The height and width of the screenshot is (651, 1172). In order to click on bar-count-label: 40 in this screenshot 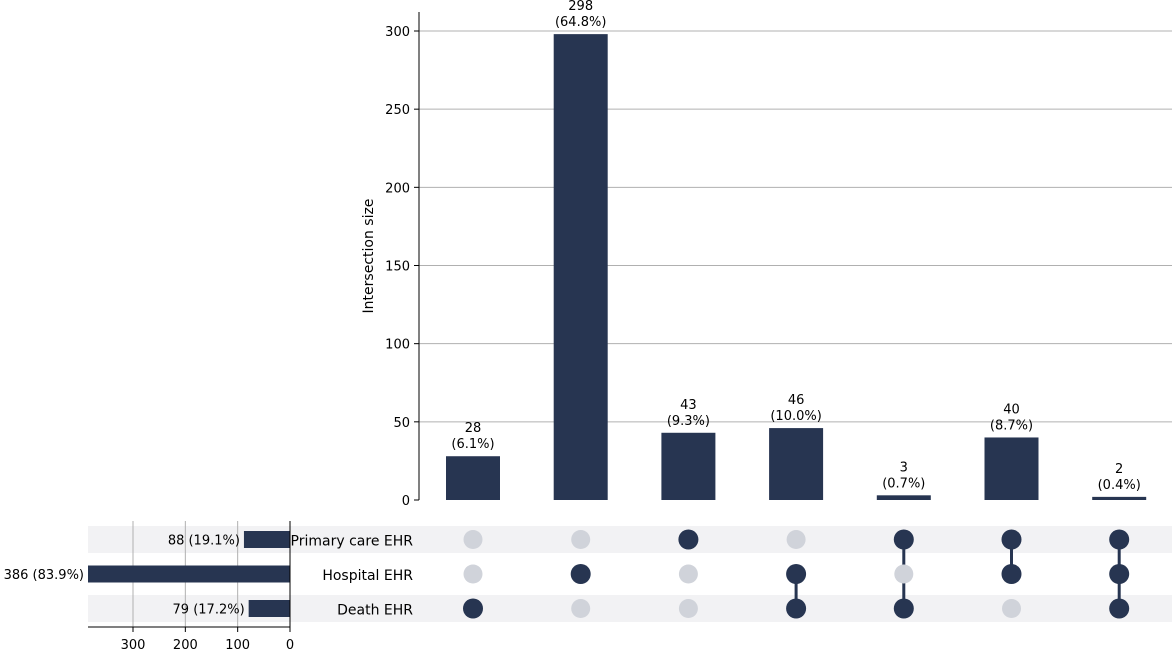, I will do `click(1011, 409)`.